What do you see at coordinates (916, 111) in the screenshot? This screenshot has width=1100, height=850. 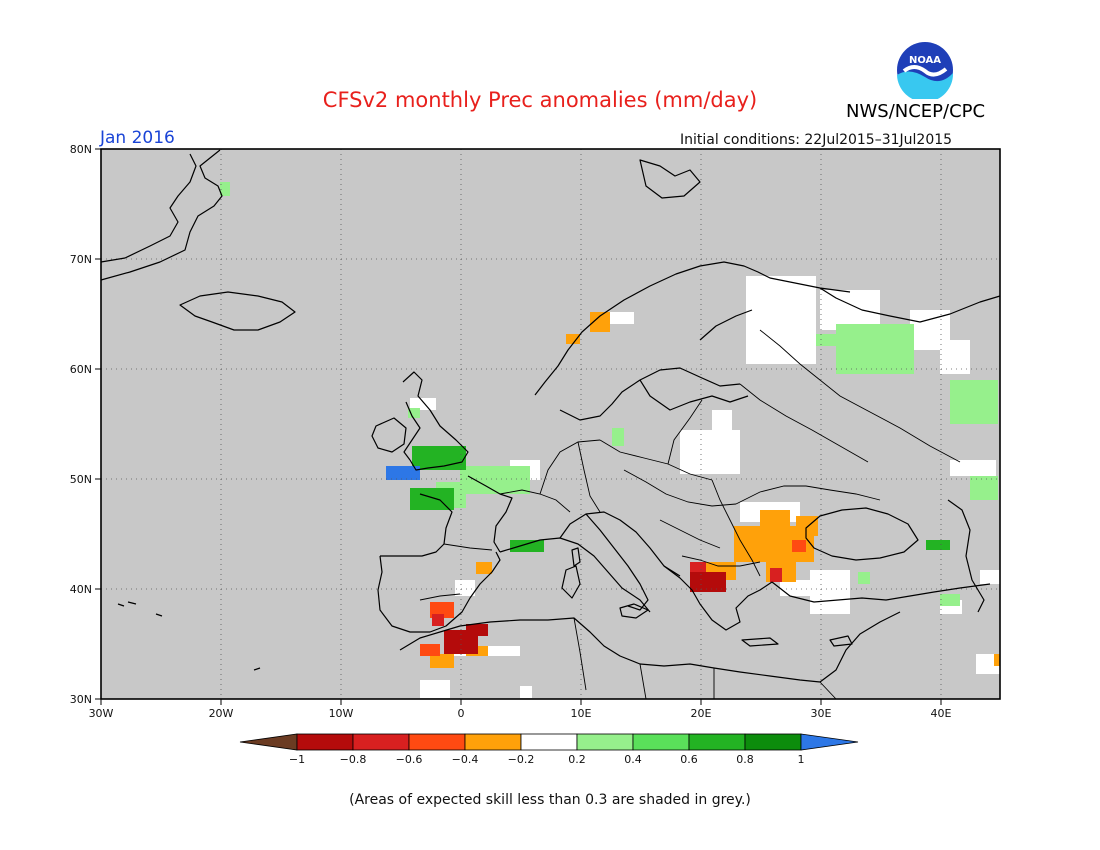 I see `organization-label: NWS/NCEP/CPC` at bounding box center [916, 111].